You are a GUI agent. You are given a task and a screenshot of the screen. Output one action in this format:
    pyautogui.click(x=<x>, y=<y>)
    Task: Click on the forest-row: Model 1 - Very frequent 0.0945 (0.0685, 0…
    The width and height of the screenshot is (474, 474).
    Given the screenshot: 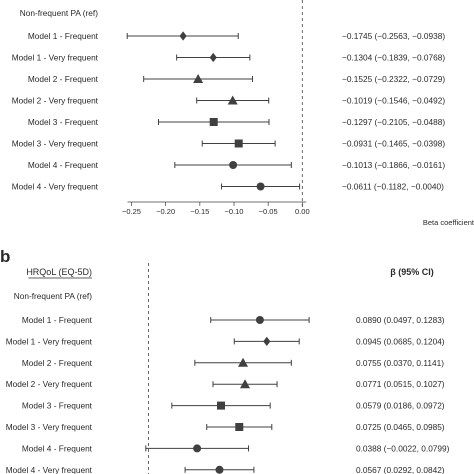 What is the action you would take?
    pyautogui.click(x=225, y=341)
    